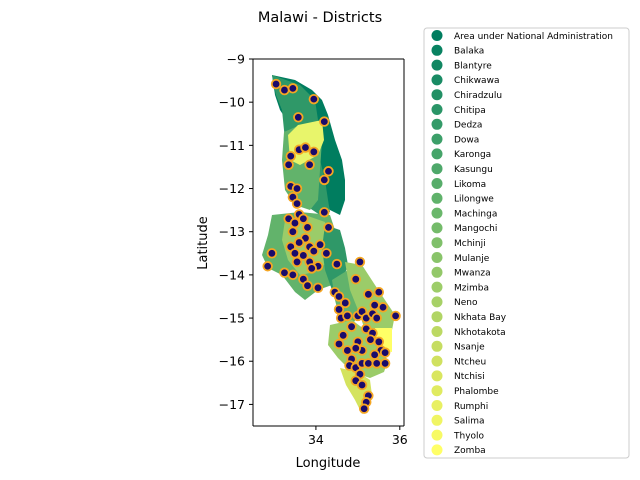 This screenshot has width=640, height=480. Describe the element at coordinates (474, 200) in the screenshot. I see `legend-label: Lilongwe` at that location.